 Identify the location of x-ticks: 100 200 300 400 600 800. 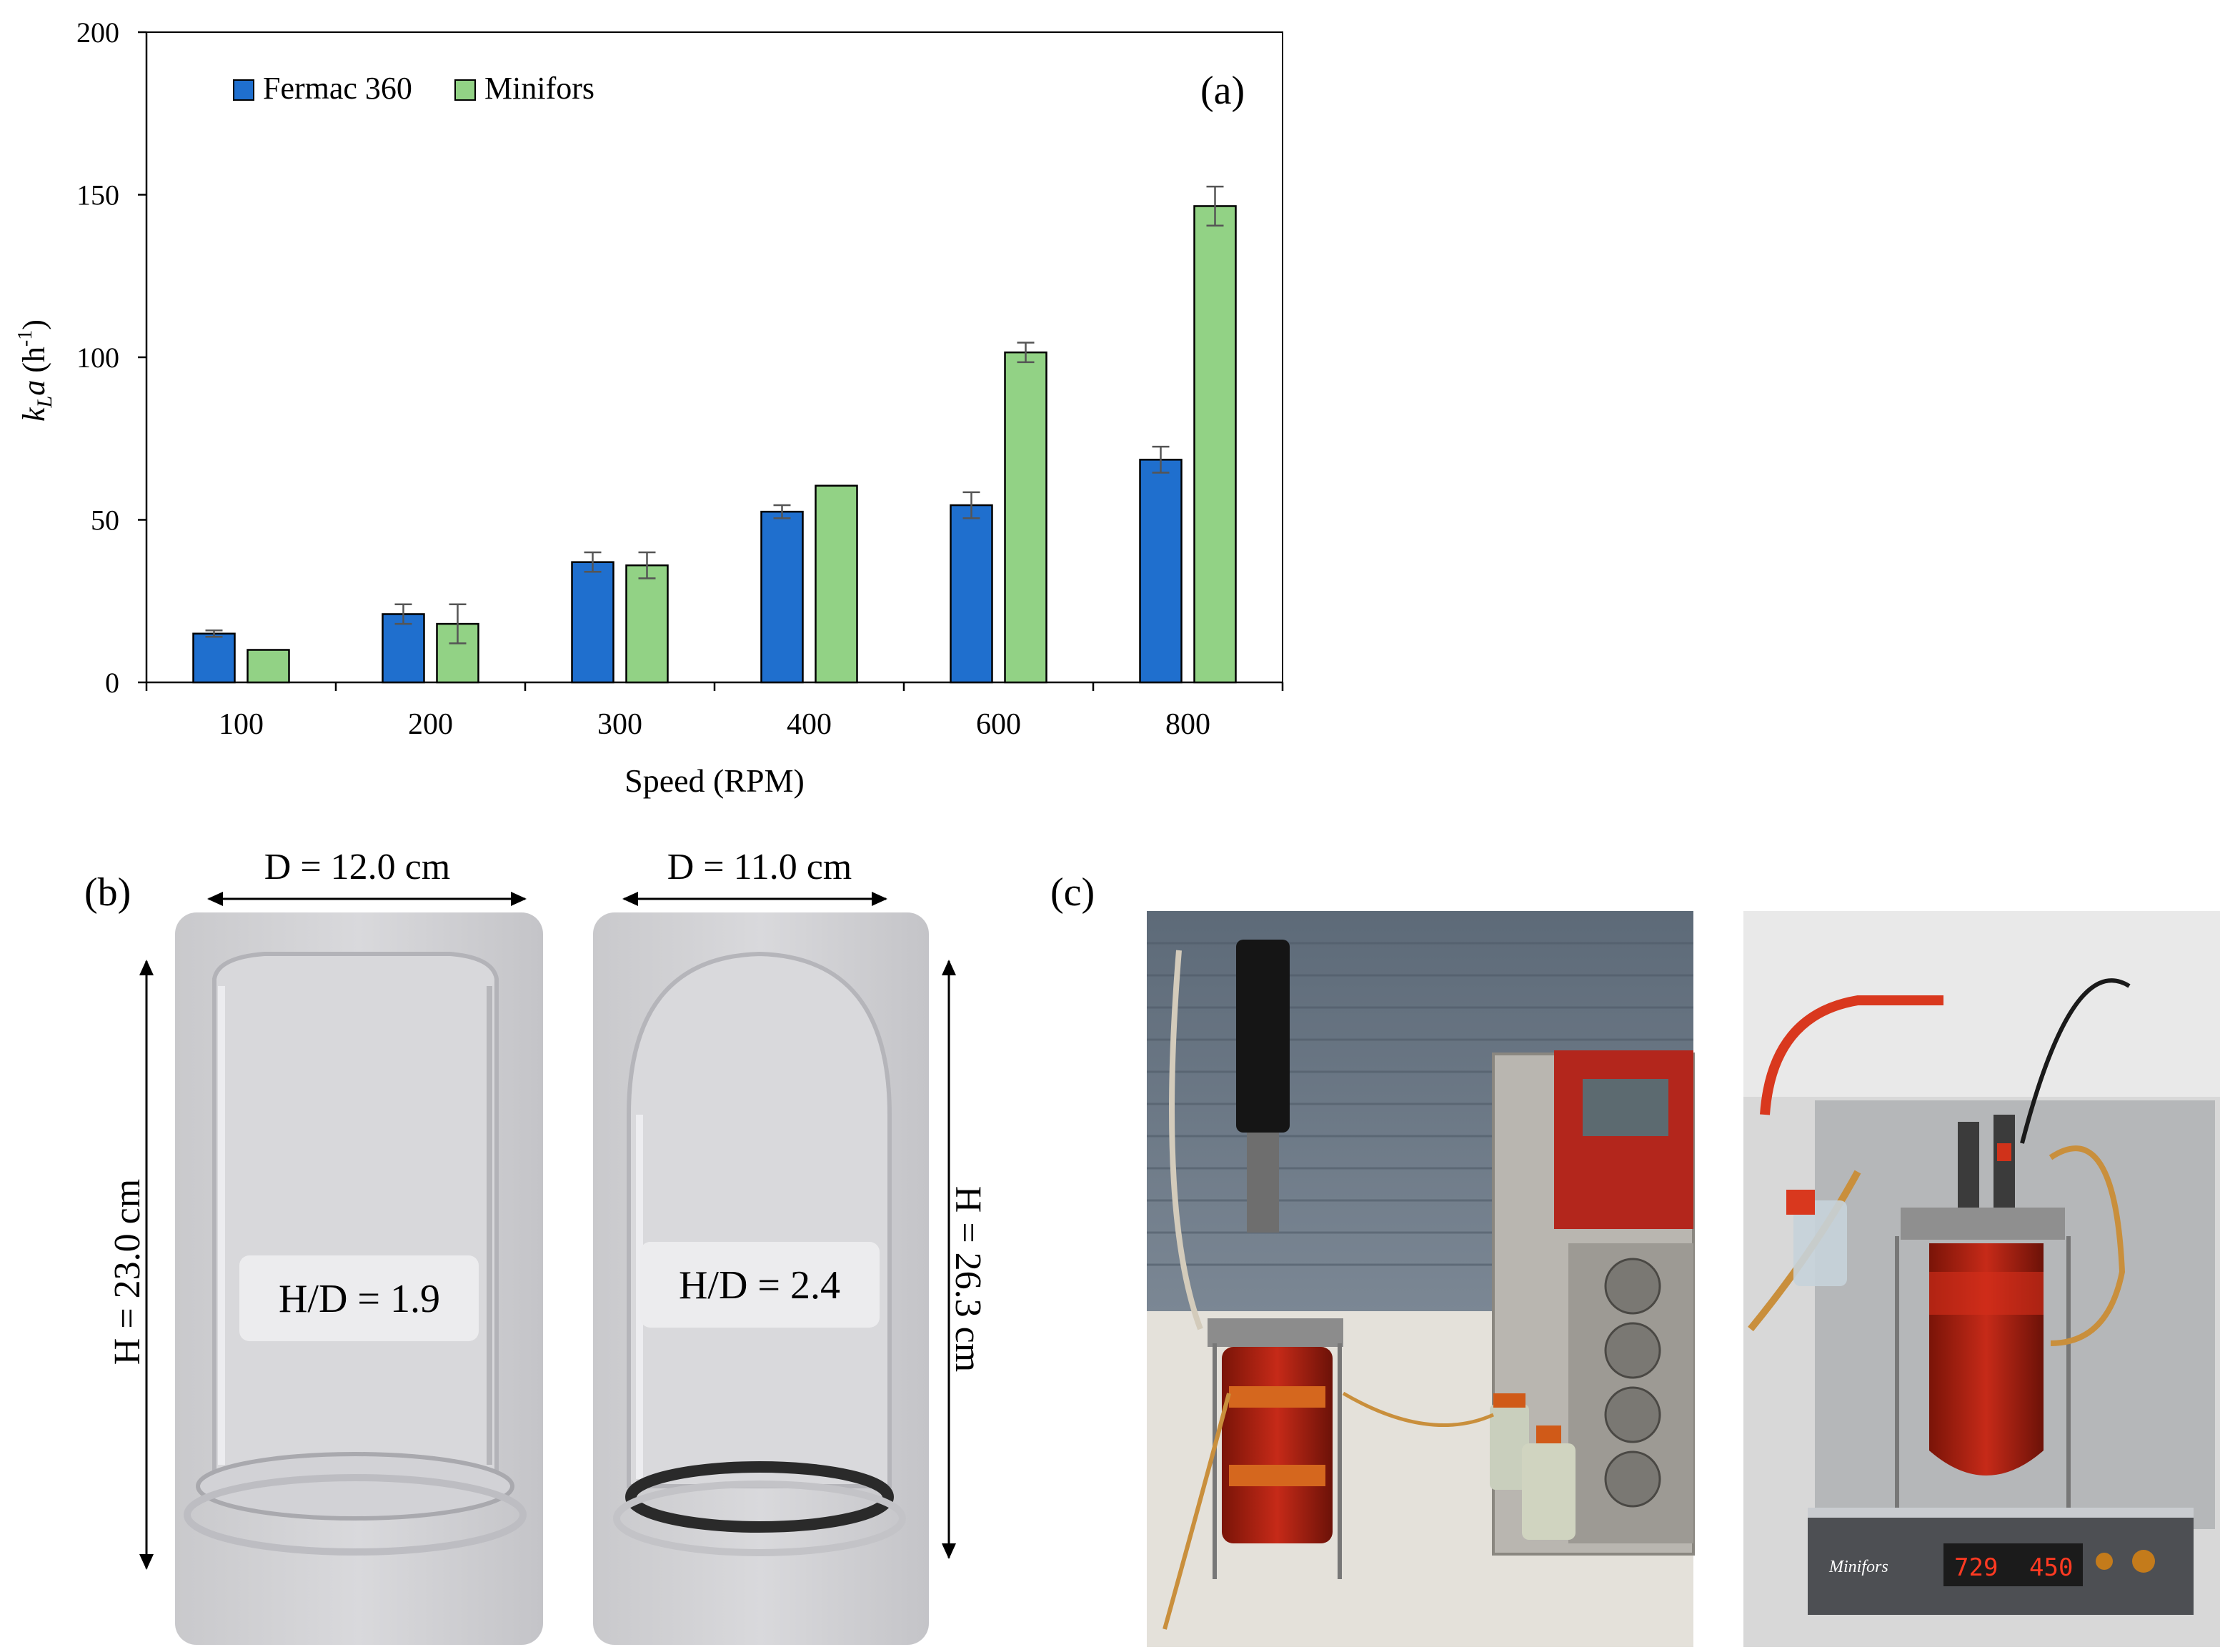
(714, 711).